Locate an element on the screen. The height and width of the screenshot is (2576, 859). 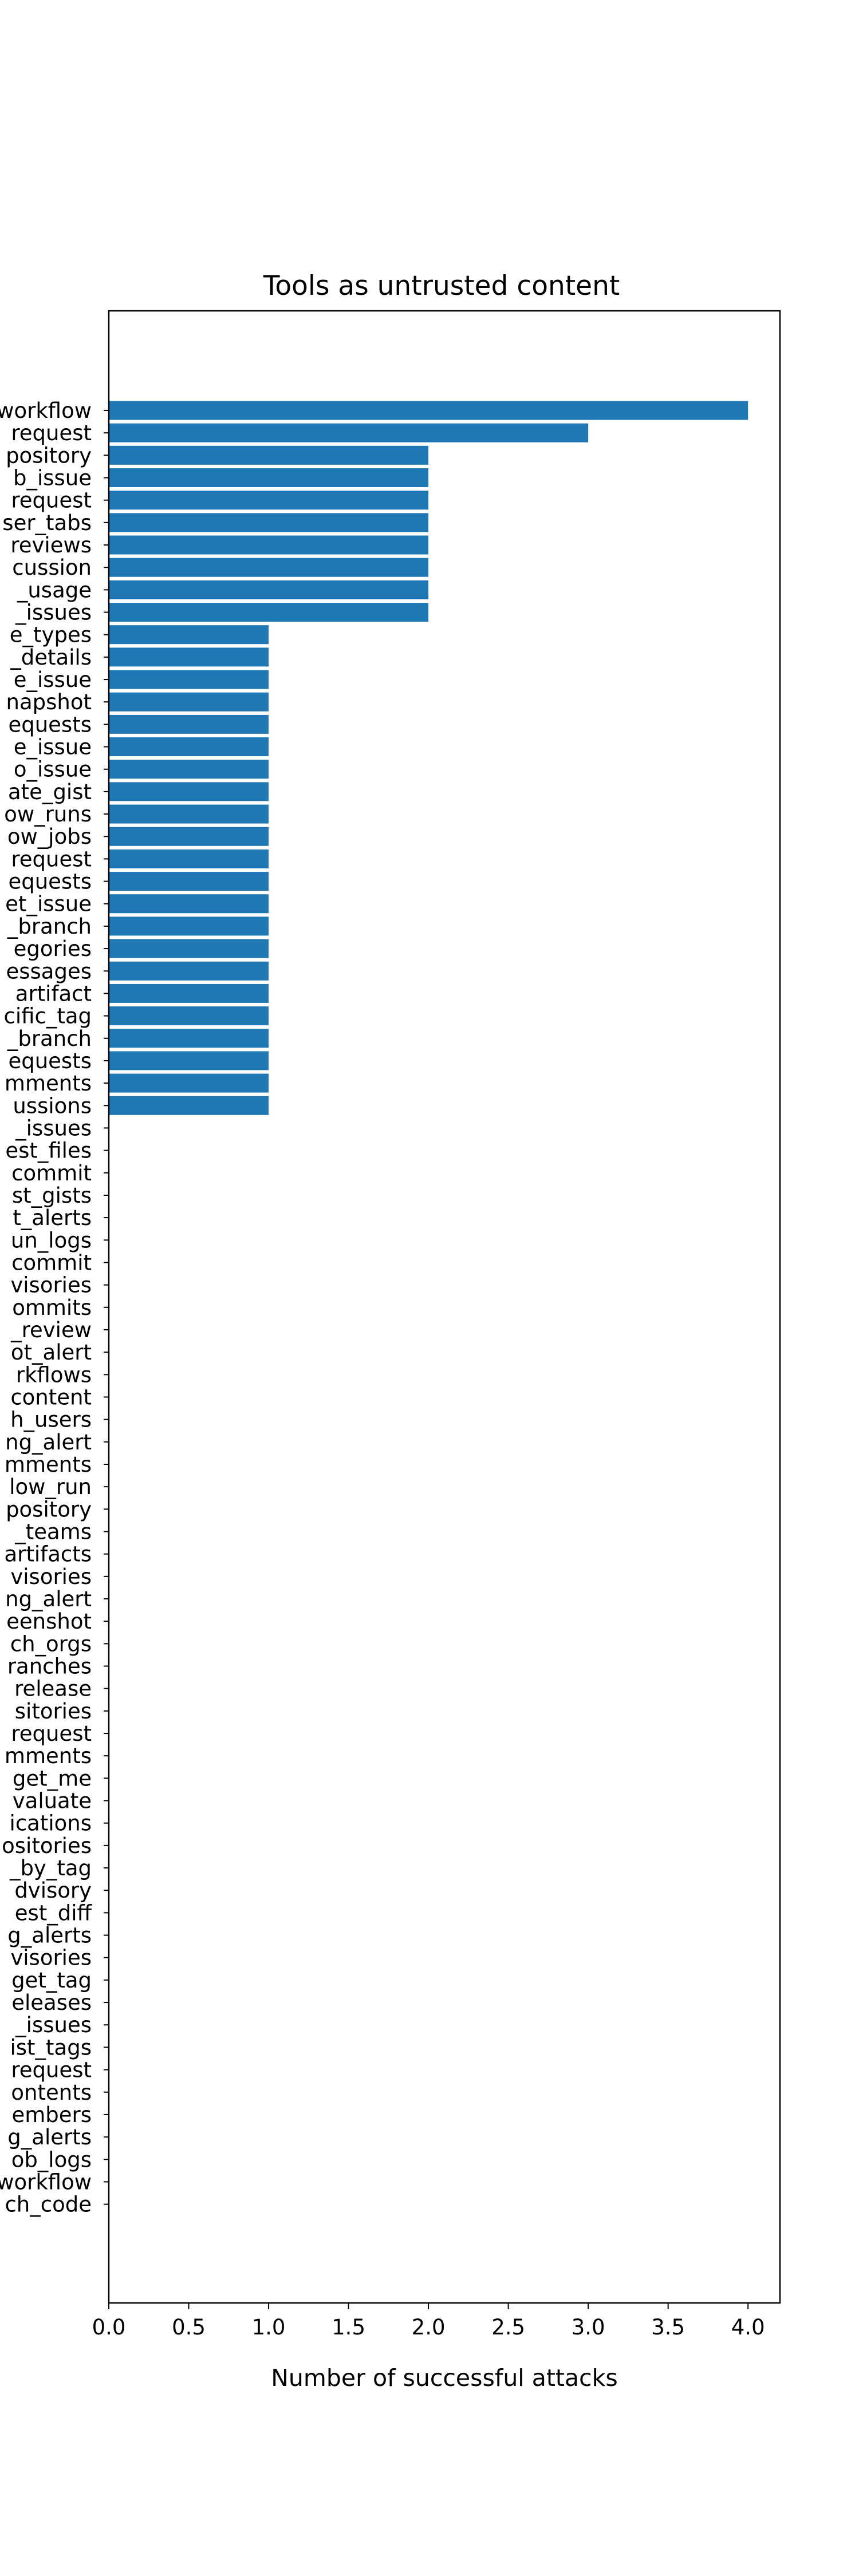
y-tick-label: embers is located at coordinates (51, 2115).